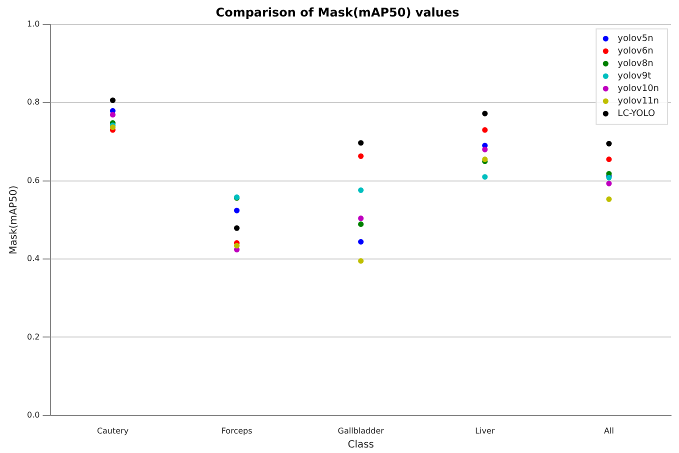  What do you see at coordinates (33, 180) in the screenshot?
I see `y-tick-label: 0.6` at bounding box center [33, 180].